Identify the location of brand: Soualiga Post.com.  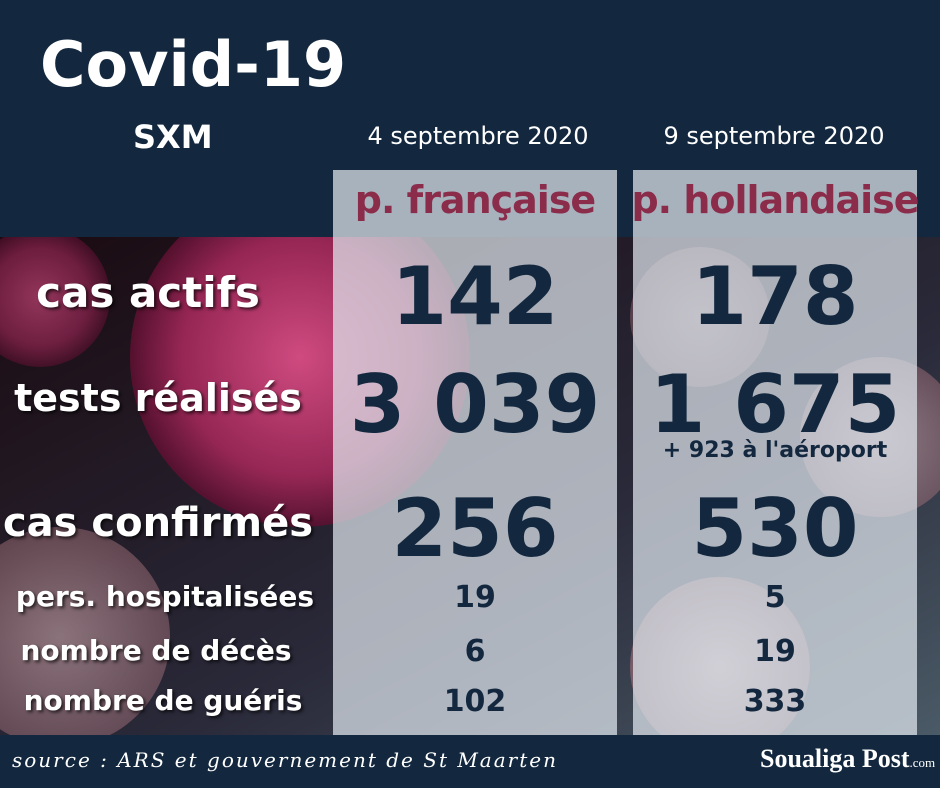
(847, 759).